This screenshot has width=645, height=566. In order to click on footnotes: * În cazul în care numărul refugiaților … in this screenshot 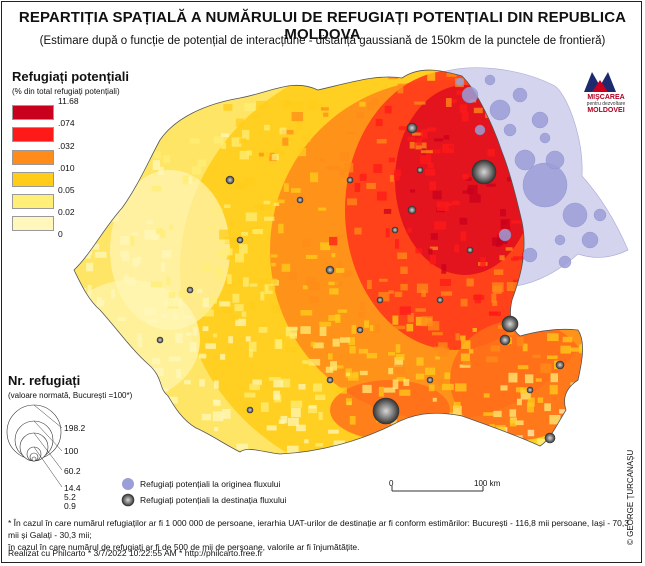, I will do `click(323, 535)`.